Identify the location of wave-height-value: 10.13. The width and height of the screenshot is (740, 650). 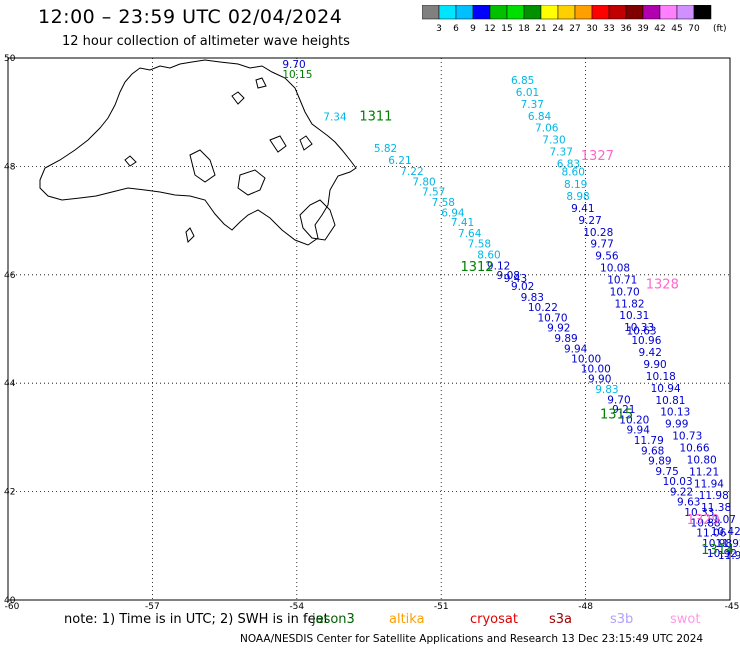
(675, 413).